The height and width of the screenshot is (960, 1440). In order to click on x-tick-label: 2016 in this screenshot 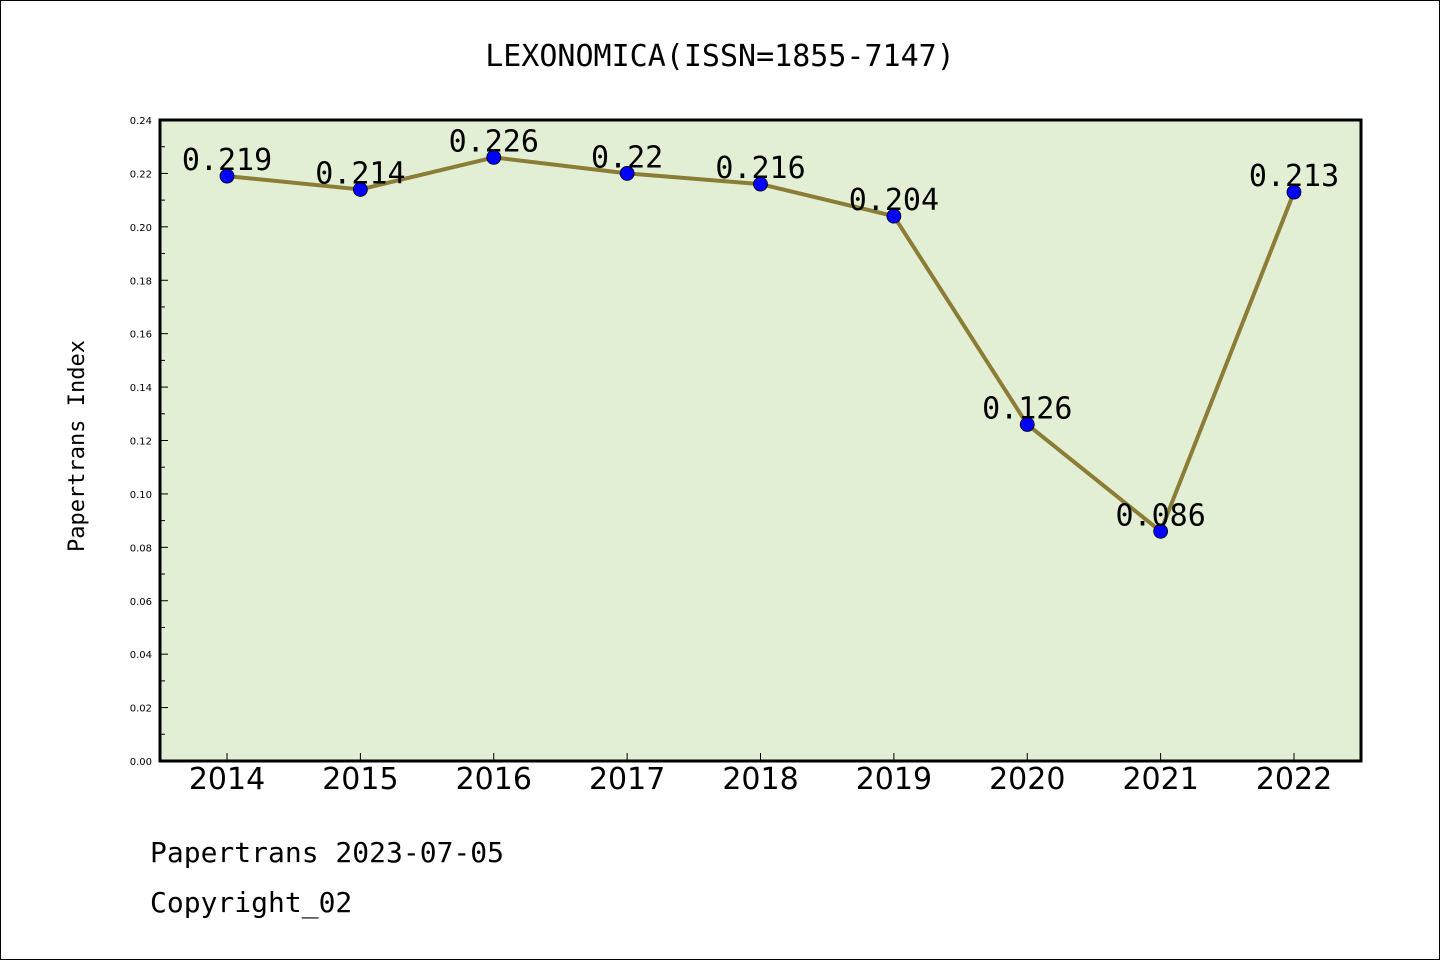, I will do `click(494, 779)`.